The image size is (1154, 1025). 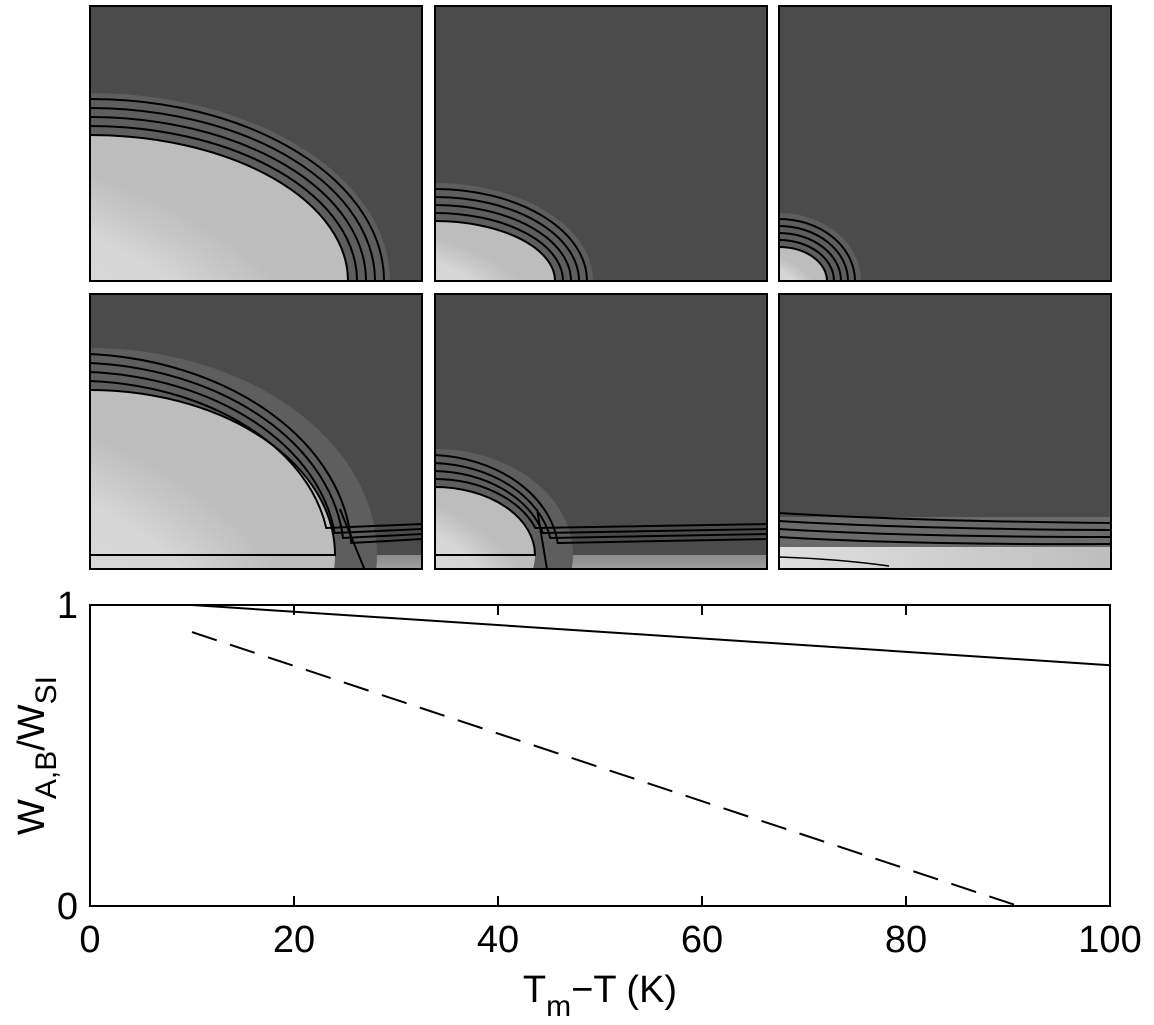 What do you see at coordinates (498, 940) in the screenshot?
I see `x-tick-label: 40` at bounding box center [498, 940].